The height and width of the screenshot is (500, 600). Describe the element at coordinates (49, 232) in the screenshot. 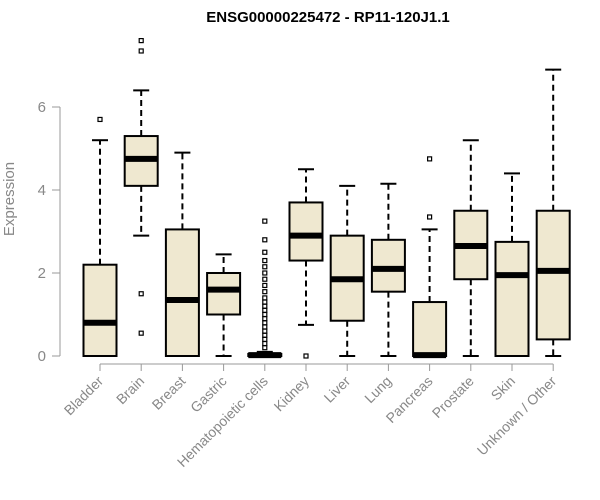

I see `y-axis: 0 2 4 6` at that location.